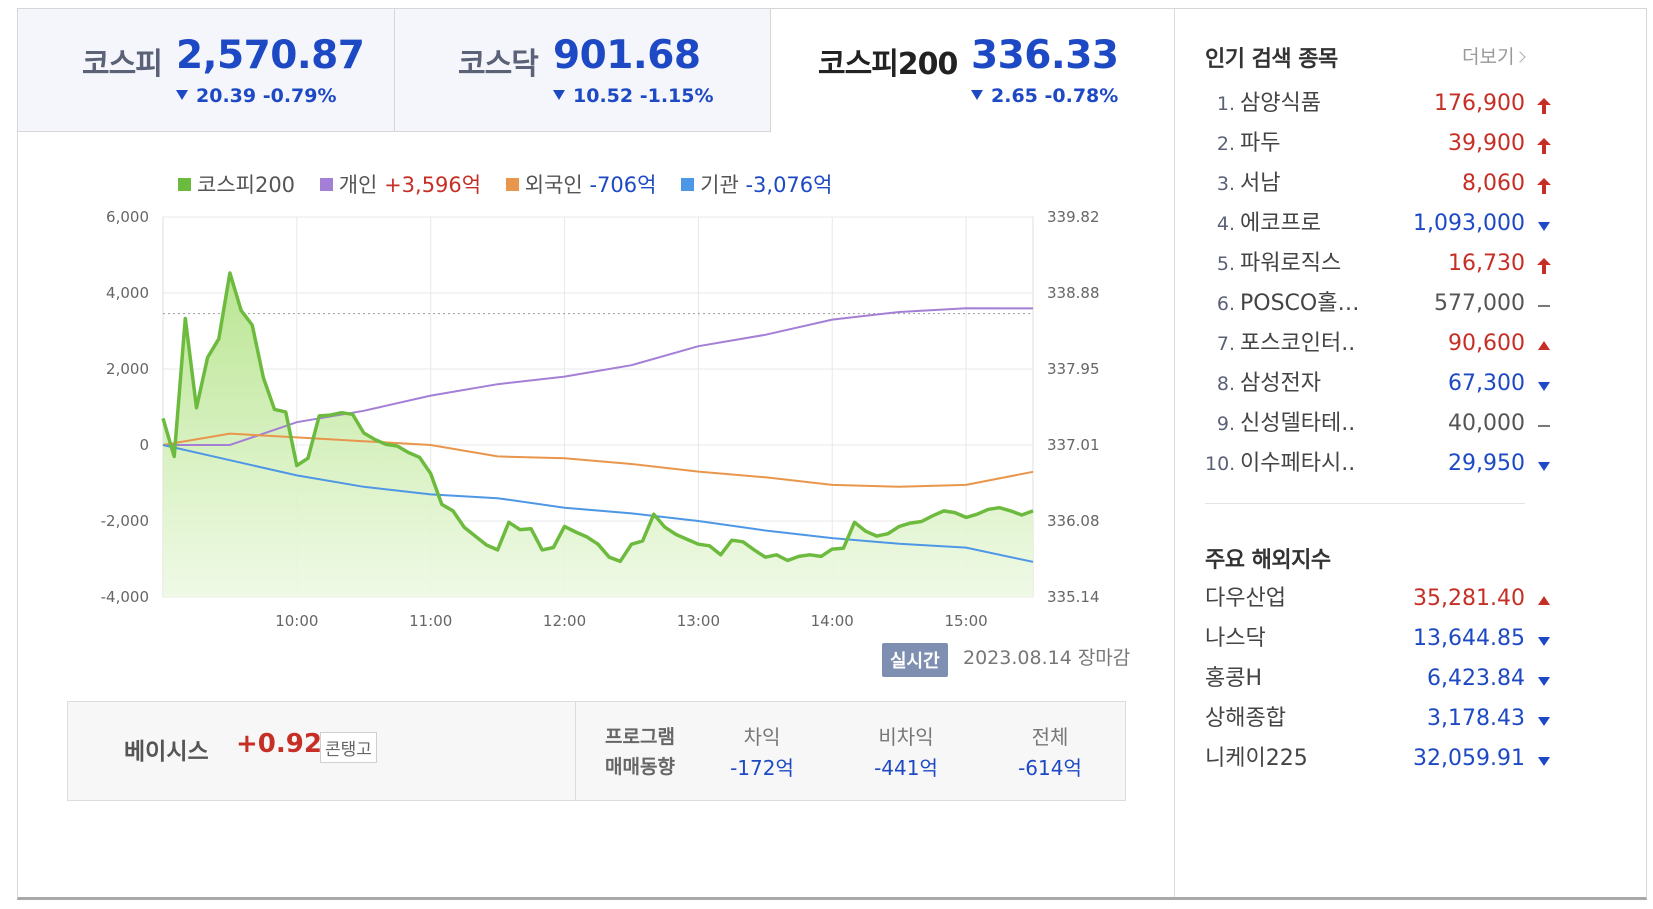 Image resolution: width=1653 pixels, height=909 pixels. I want to click on popular-item: 1. 삼양식품 176,900, so click(1378, 104).